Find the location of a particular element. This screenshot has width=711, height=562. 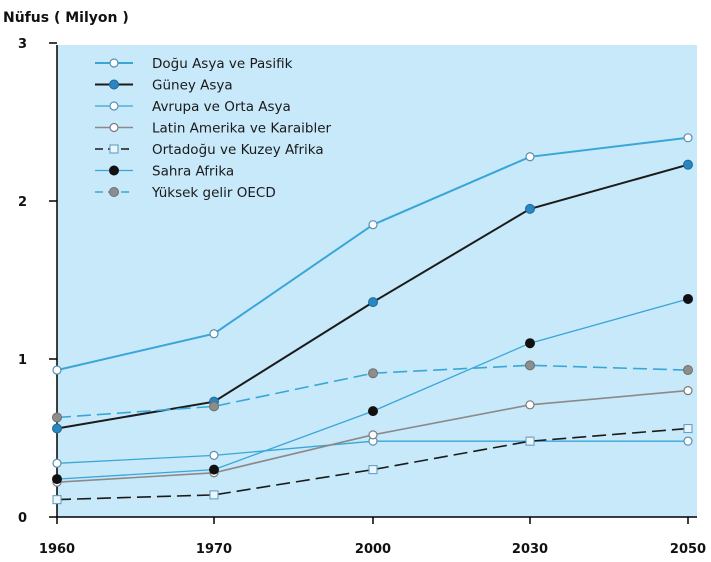

x-tick-label: 2030 is located at coordinates (530, 549).